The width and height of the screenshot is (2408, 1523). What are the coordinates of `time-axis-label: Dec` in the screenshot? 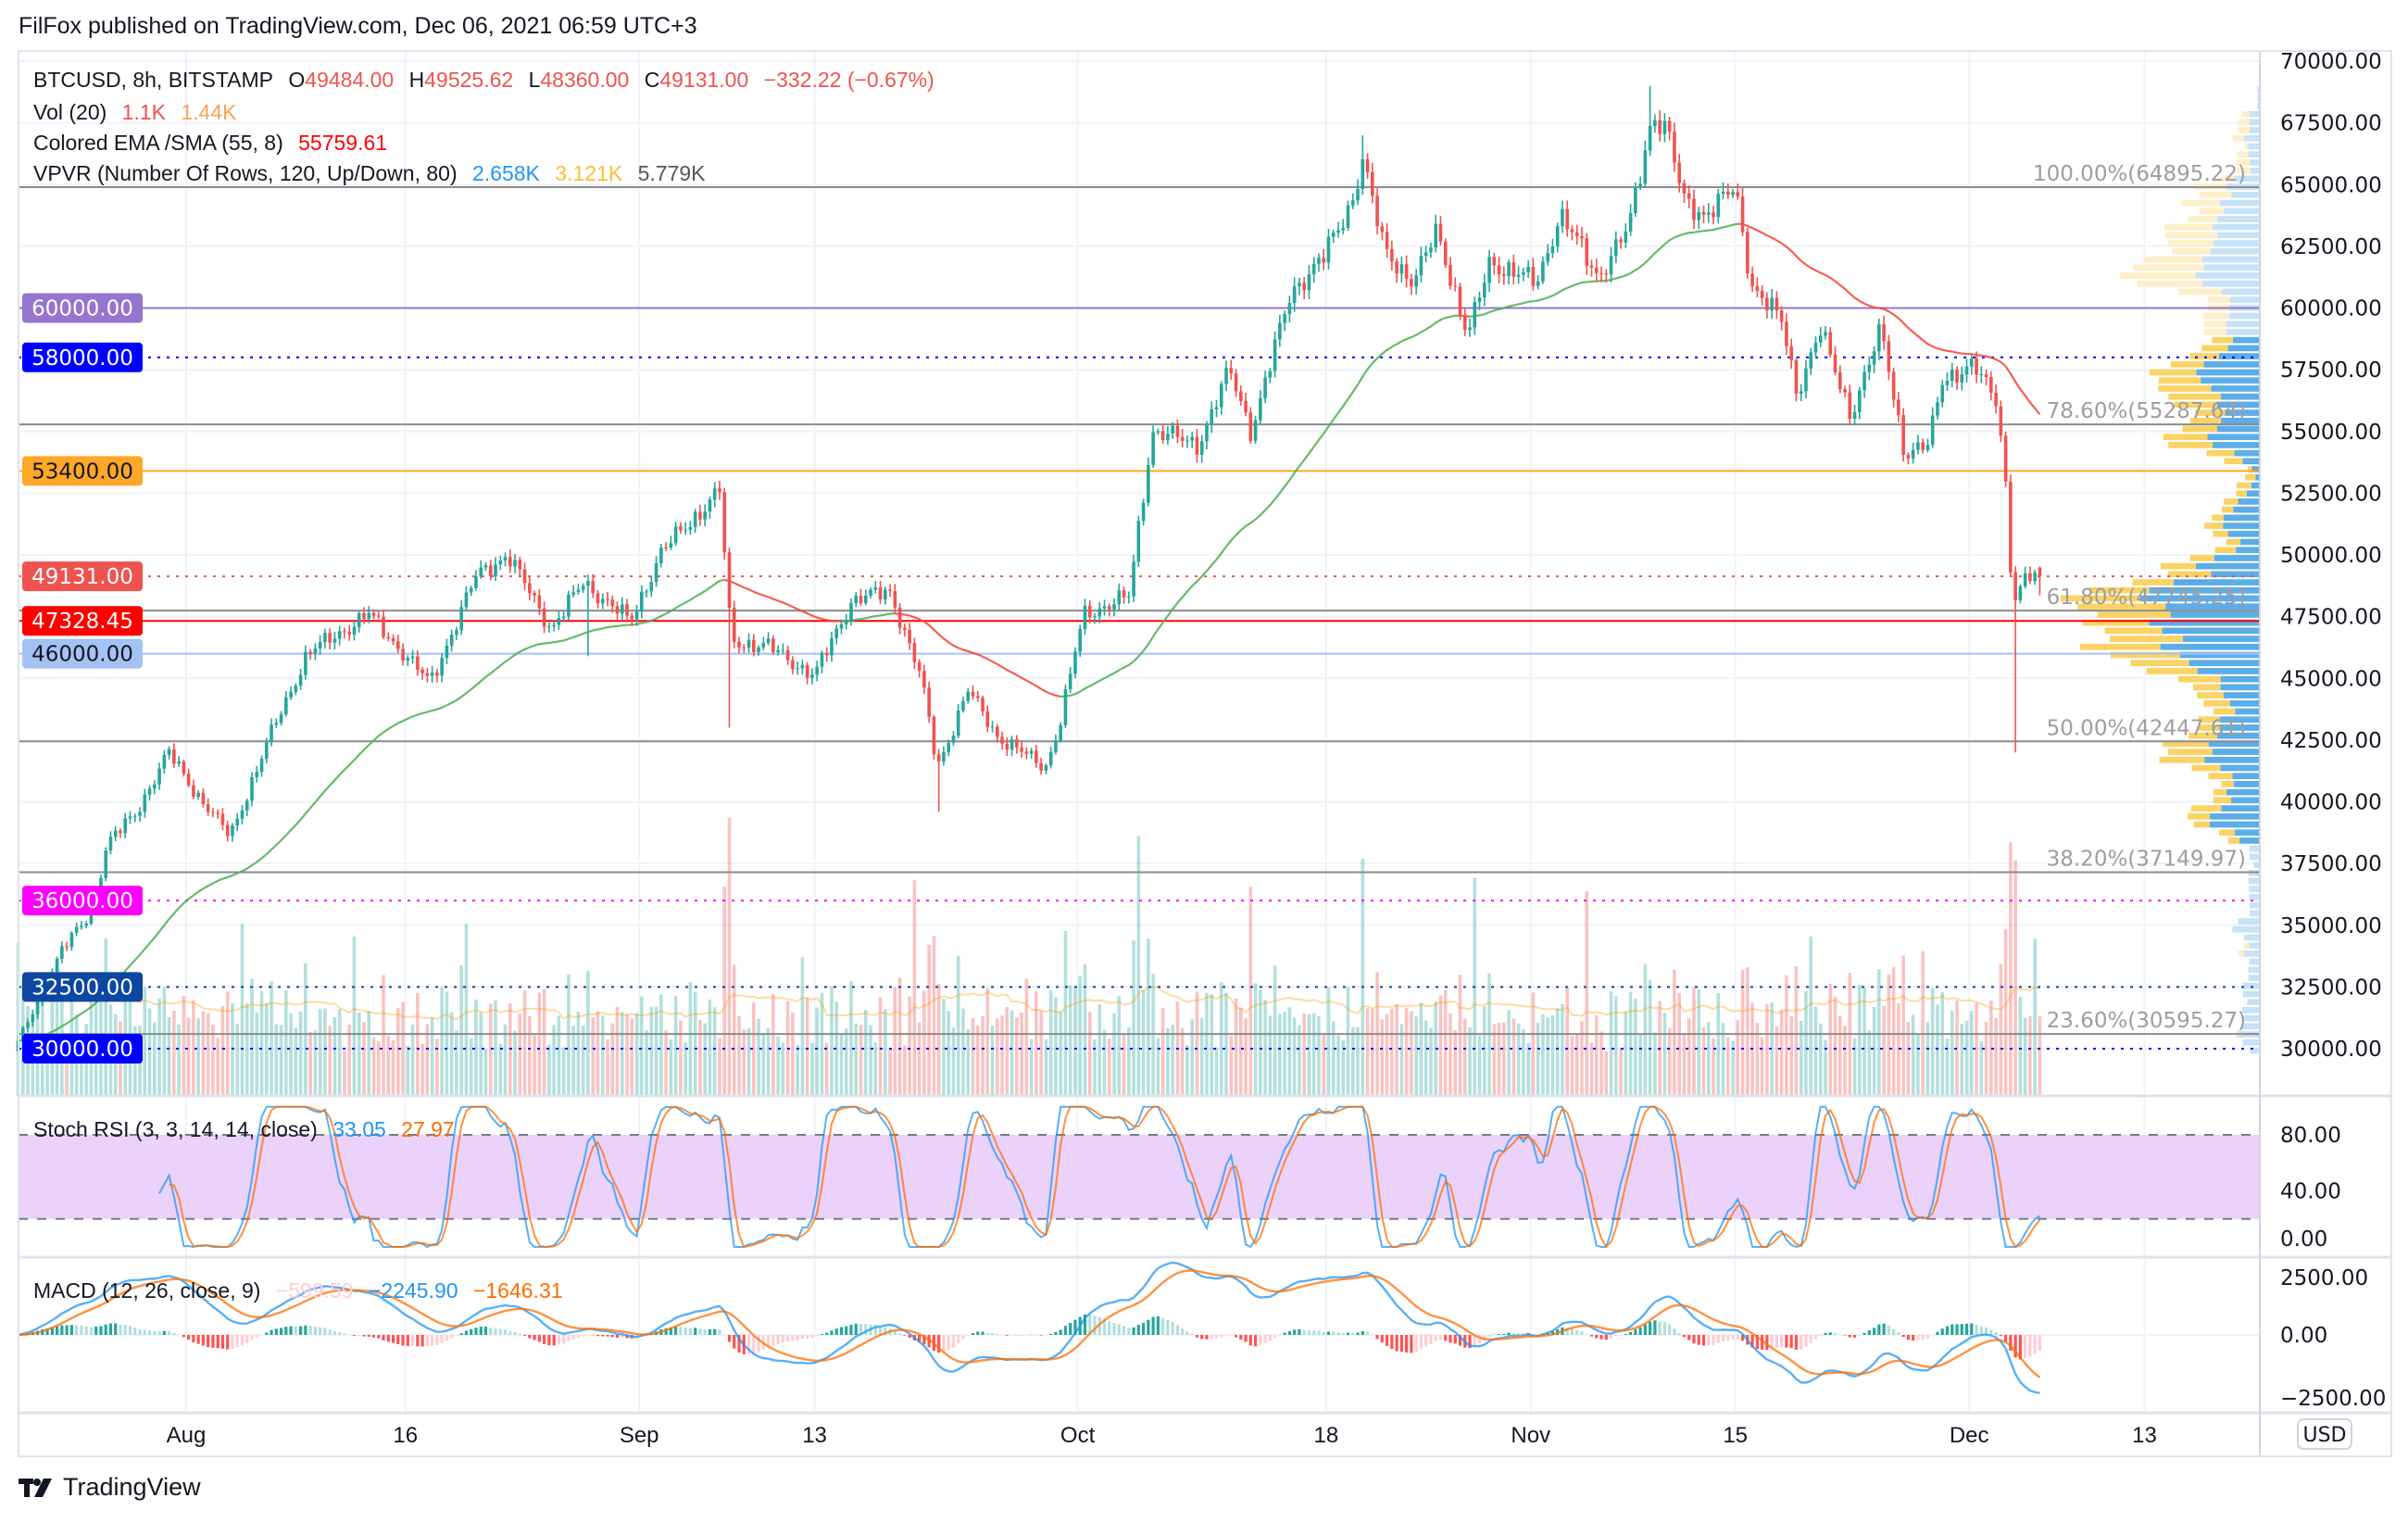 It's located at (1969, 1435).